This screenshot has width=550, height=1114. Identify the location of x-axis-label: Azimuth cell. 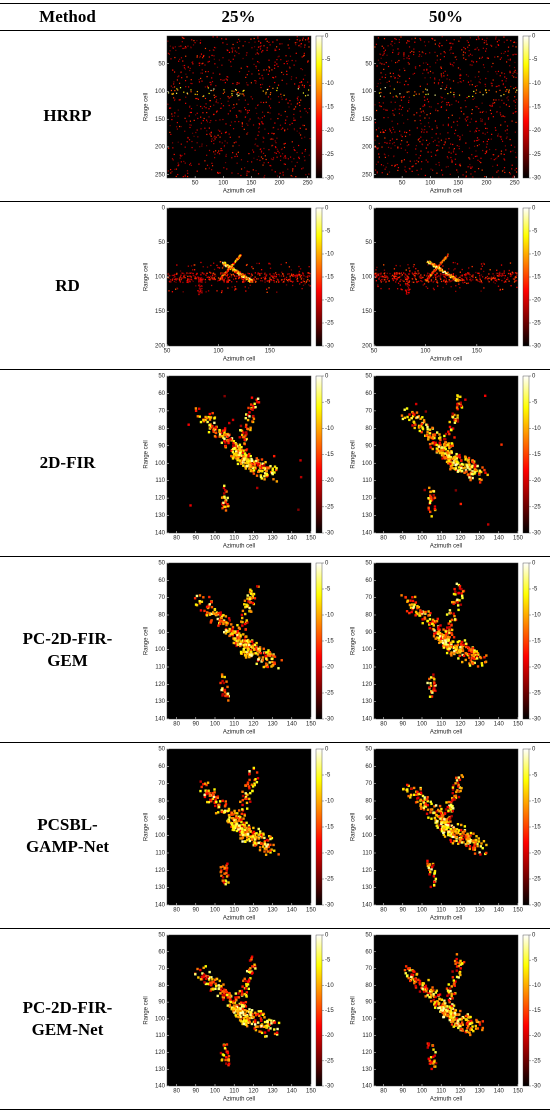
(239, 547).